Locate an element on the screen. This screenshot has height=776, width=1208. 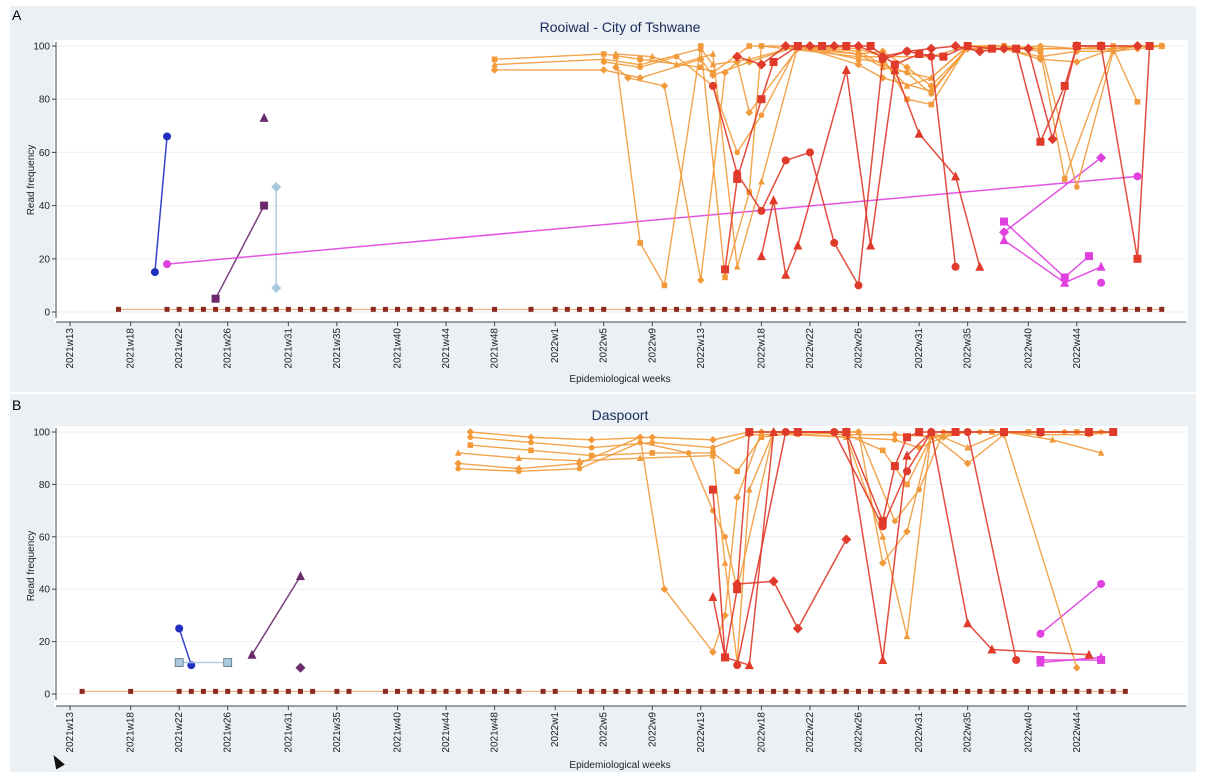
x-tick-label: 2022w26 is located at coordinates (858, 348).